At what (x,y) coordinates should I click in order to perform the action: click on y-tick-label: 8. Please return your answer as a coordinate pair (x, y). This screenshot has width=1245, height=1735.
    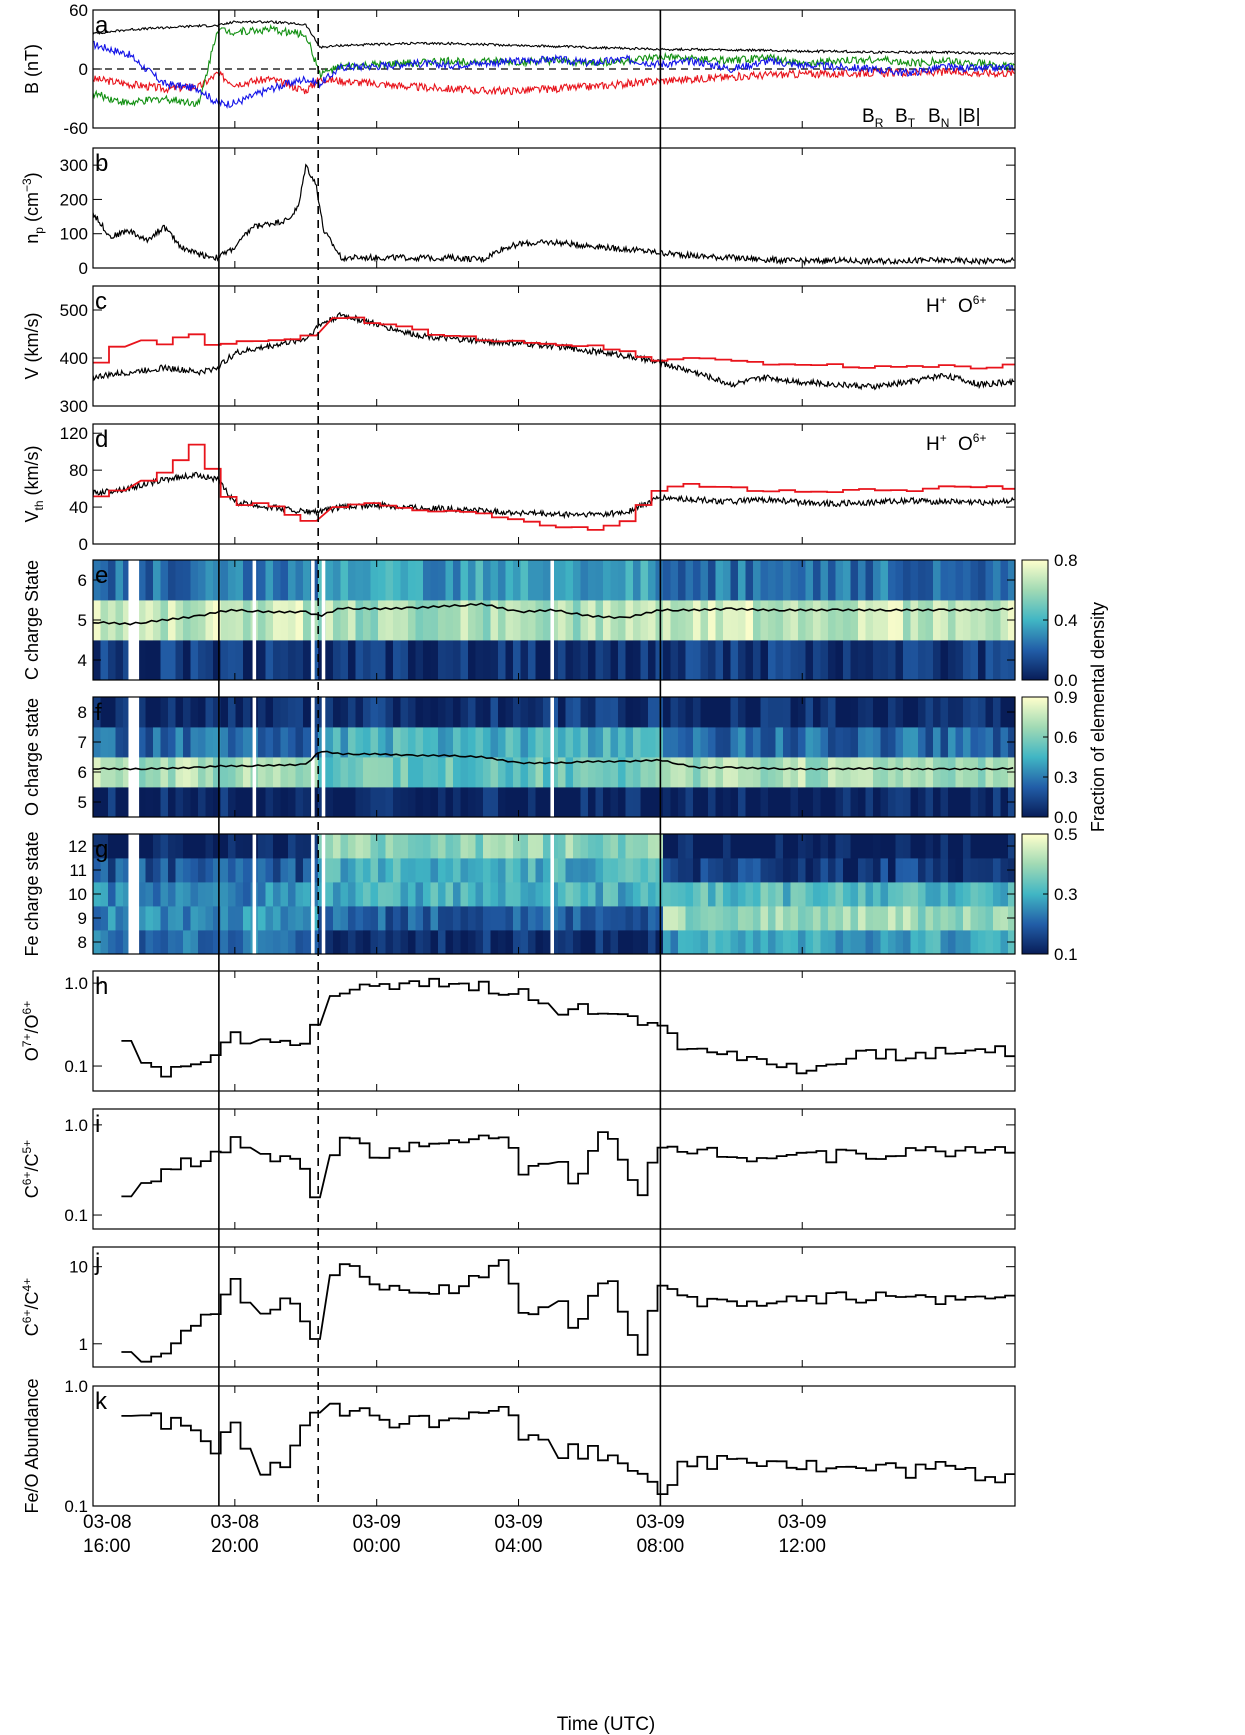
    Looking at the image, I should click on (82, 712).